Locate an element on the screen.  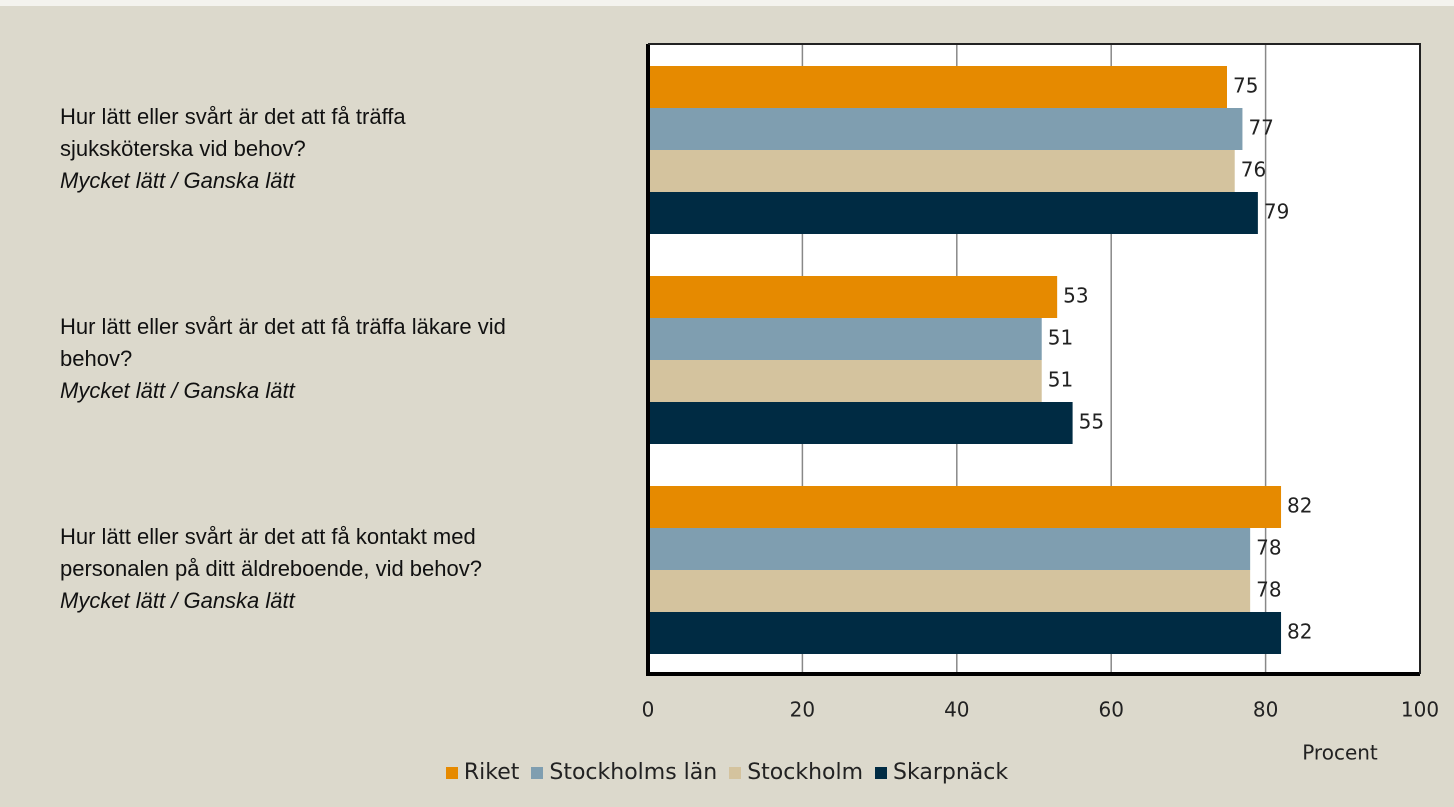
value-label: 76 is located at coordinates (1253, 170).